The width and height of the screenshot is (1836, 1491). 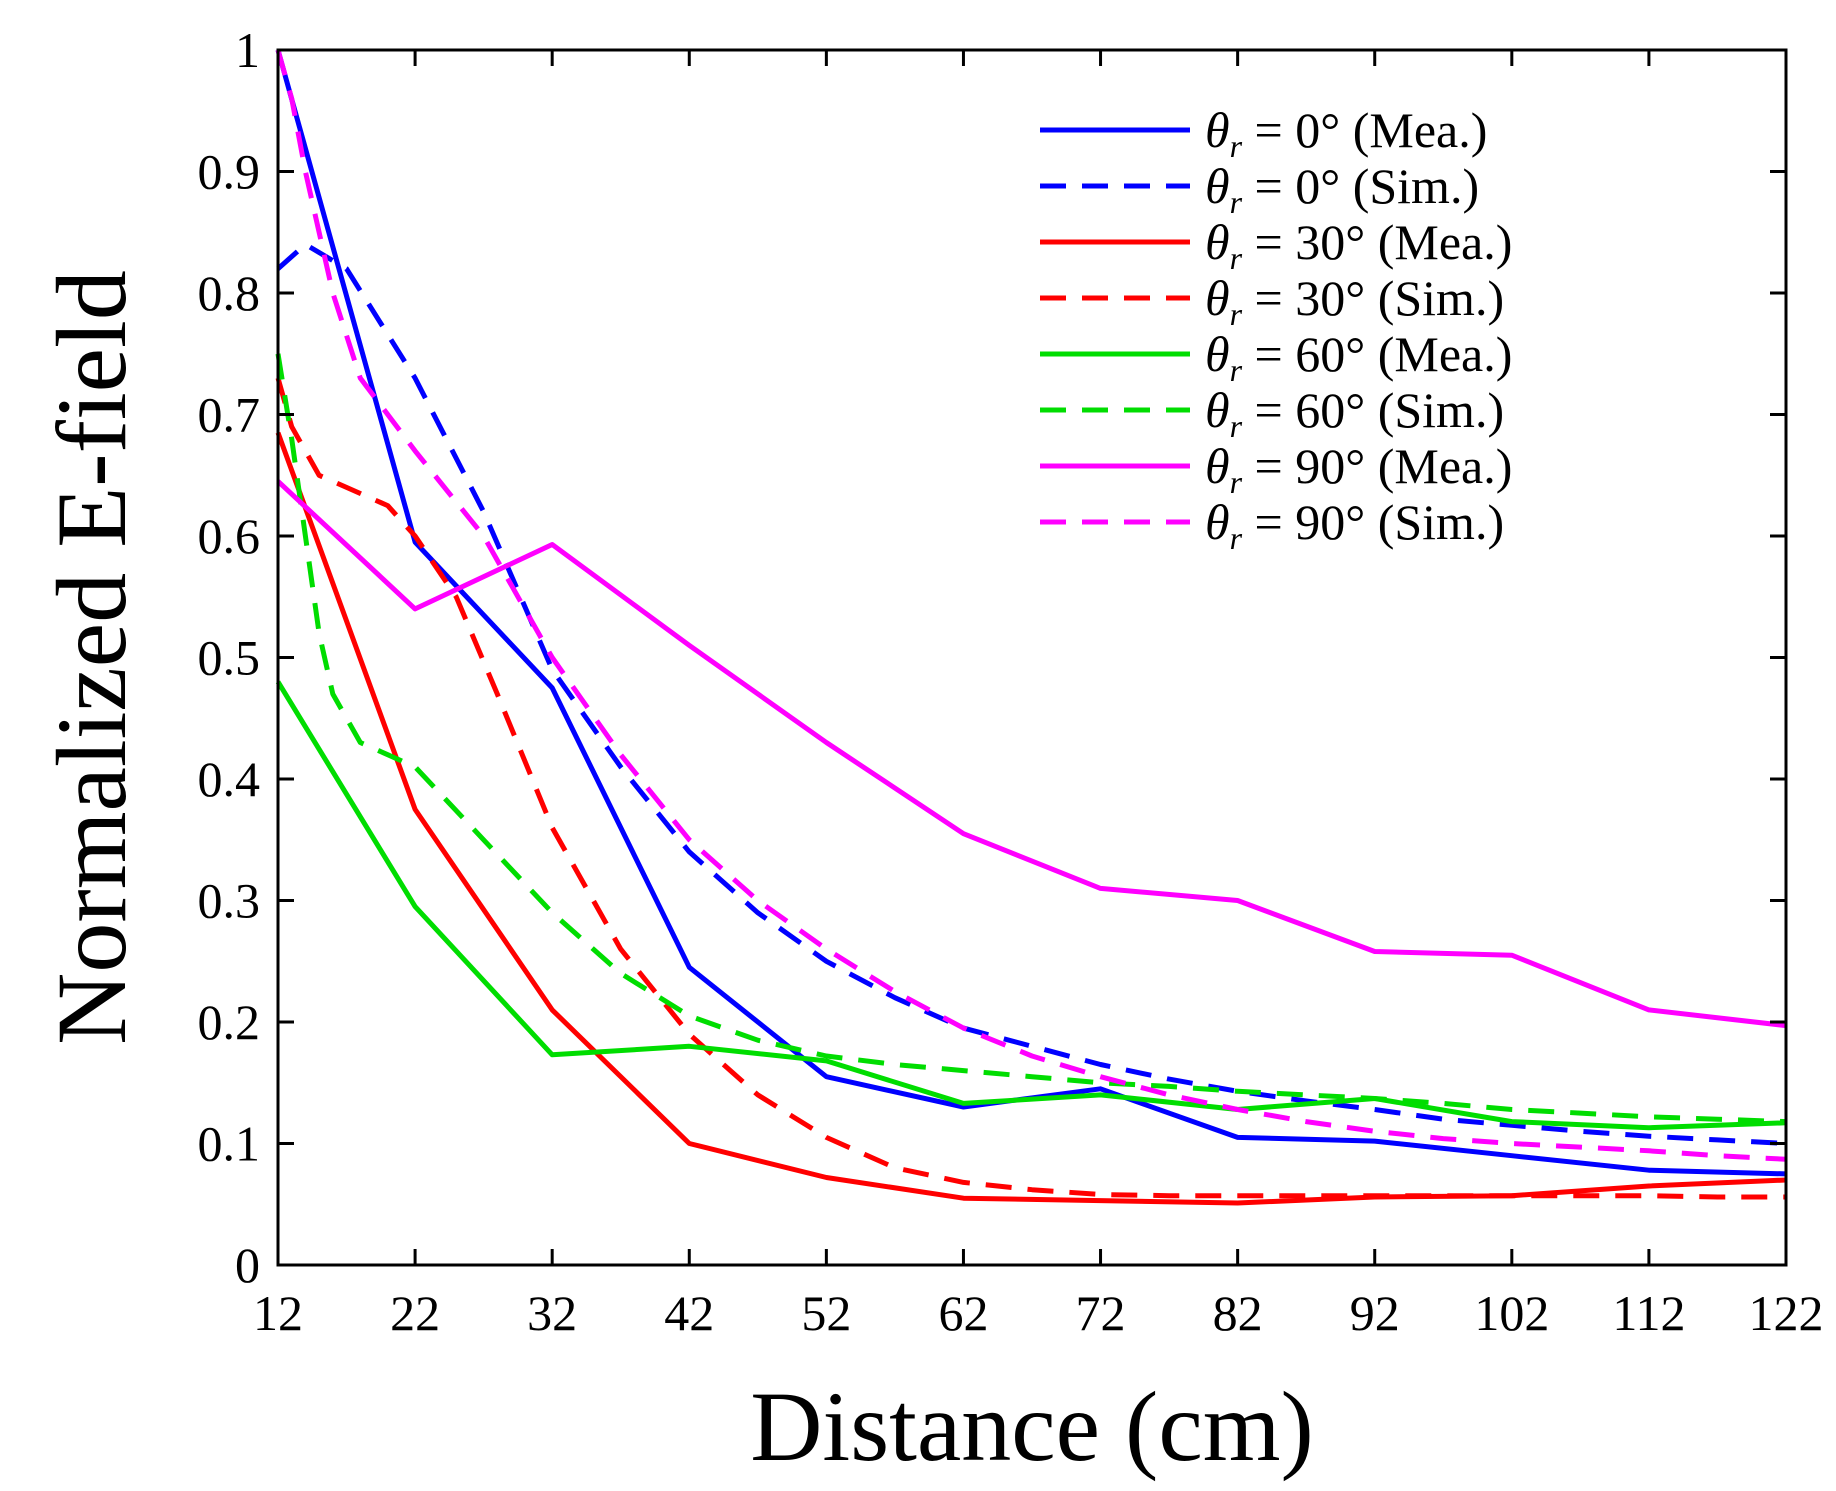 I want to click on legend-label: = 90° (Sim.), so click(x=1373, y=522).